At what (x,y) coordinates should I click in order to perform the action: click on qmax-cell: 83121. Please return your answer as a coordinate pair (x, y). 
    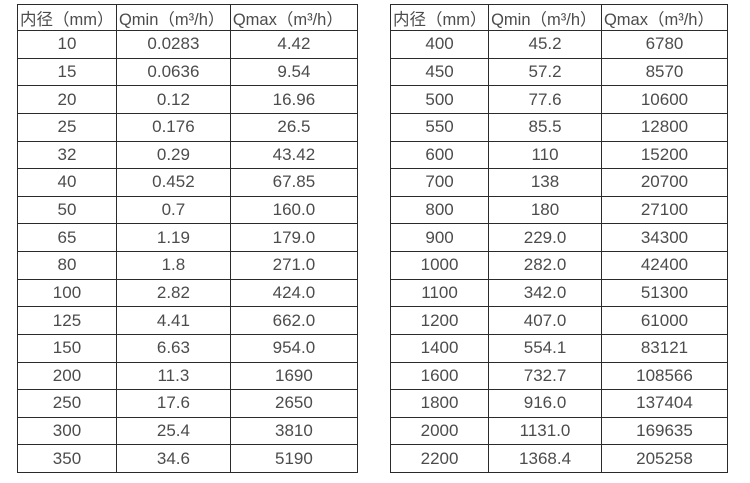
    Looking at the image, I should click on (664, 348).